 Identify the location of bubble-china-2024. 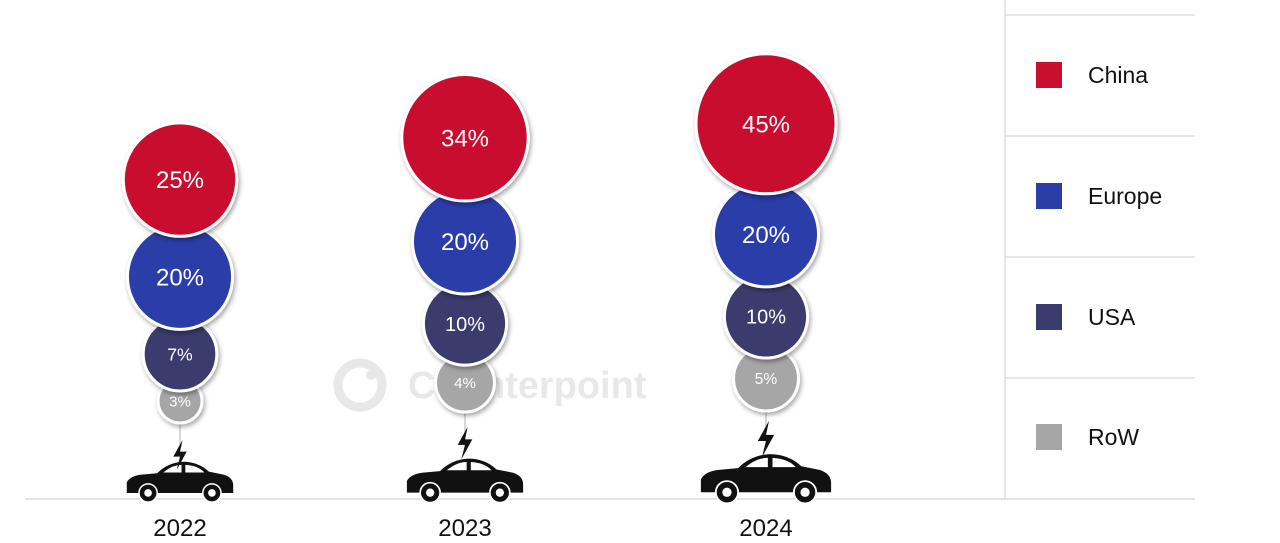
(766, 124).